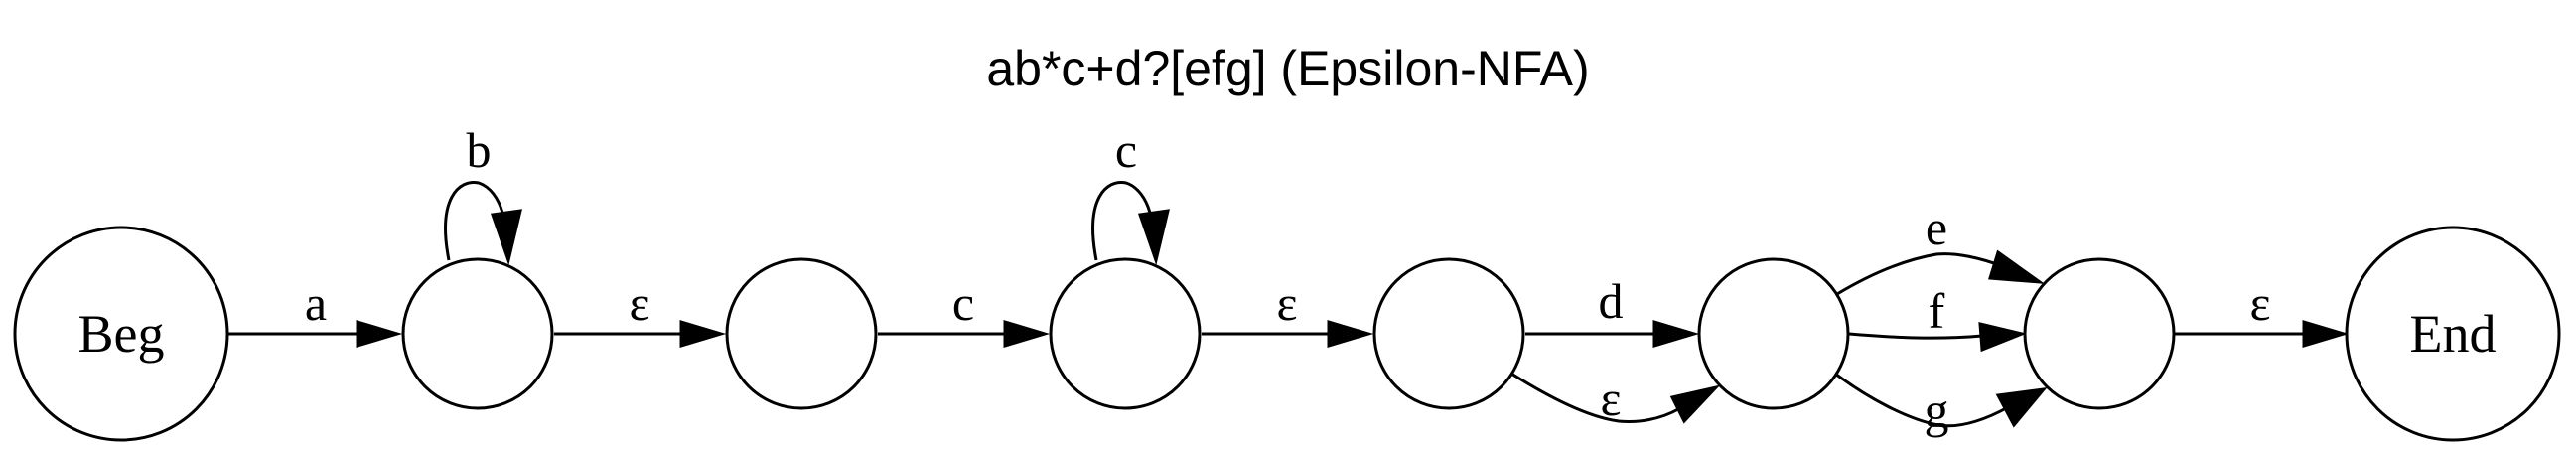  What do you see at coordinates (802, 333) in the screenshot?
I see `state-s2` at bounding box center [802, 333].